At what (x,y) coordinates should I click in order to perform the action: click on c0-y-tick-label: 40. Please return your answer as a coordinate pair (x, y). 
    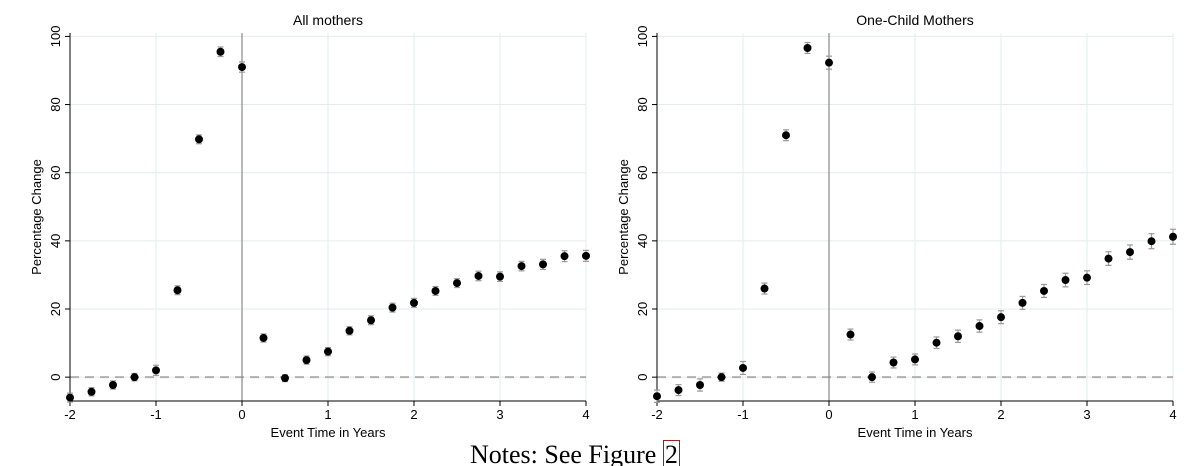
    Looking at the image, I should click on (55, 241).